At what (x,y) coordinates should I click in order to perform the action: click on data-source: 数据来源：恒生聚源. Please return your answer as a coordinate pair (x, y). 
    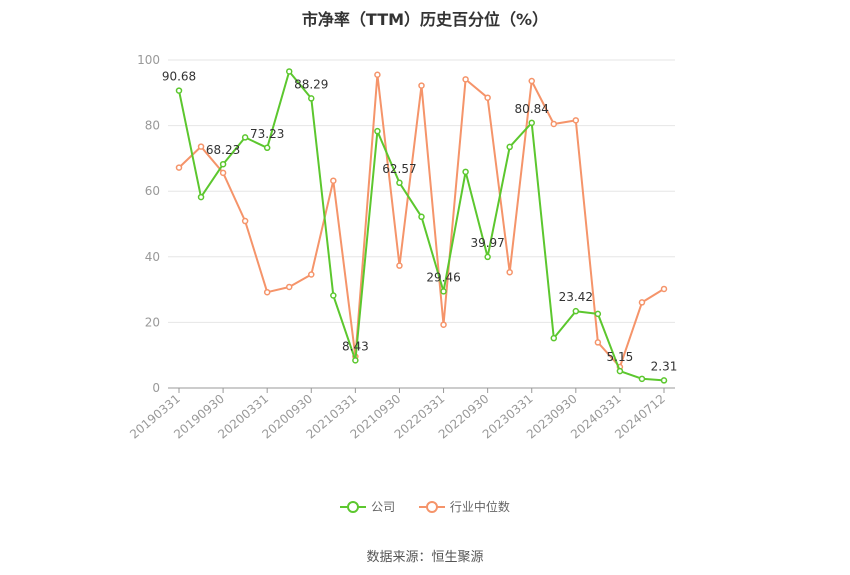
    Looking at the image, I should click on (425, 557).